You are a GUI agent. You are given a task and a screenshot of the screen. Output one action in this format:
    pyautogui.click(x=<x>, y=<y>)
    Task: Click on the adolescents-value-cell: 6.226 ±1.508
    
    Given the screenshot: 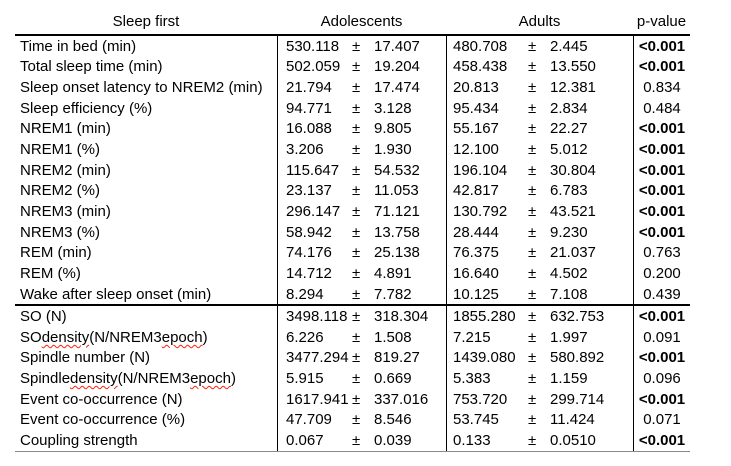 What is the action you would take?
    pyautogui.click(x=361, y=337)
    